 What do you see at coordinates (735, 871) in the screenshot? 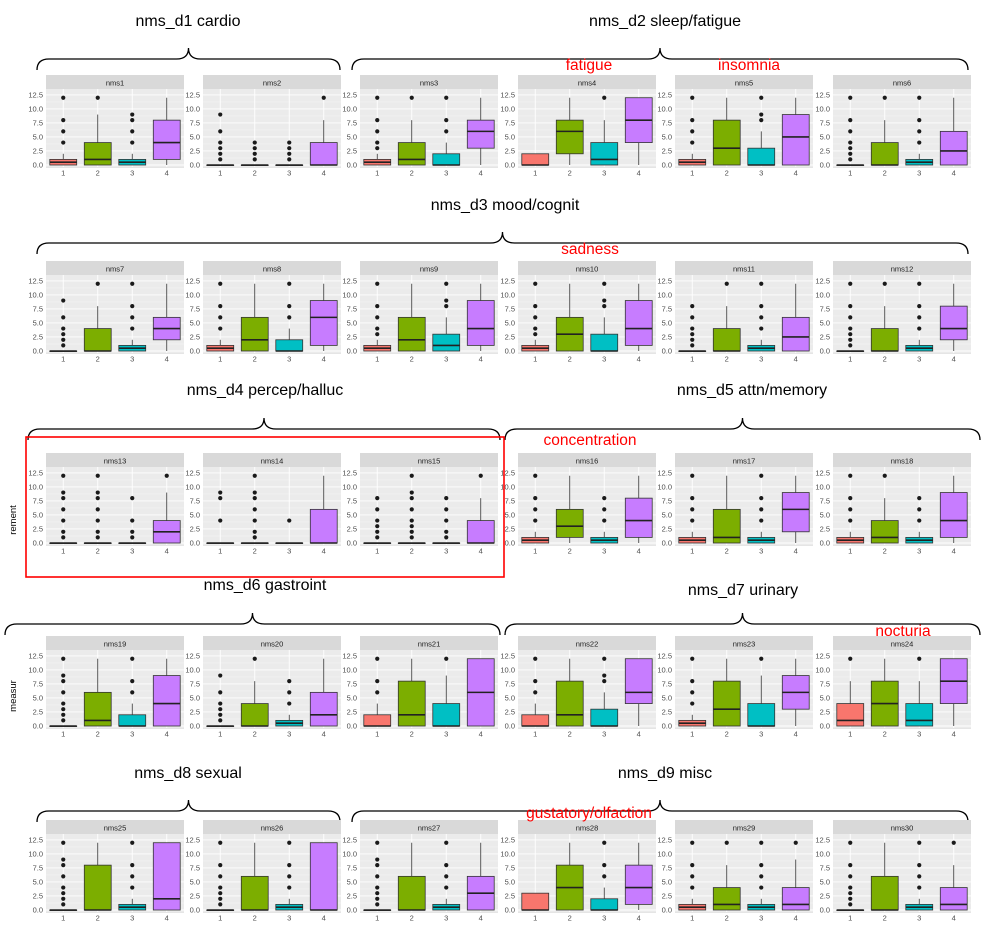
I see `panel-nms29: nms29 0.0 2.5 5.0 7.5 10.0 12.5 1 2 3 4` at bounding box center [735, 871].